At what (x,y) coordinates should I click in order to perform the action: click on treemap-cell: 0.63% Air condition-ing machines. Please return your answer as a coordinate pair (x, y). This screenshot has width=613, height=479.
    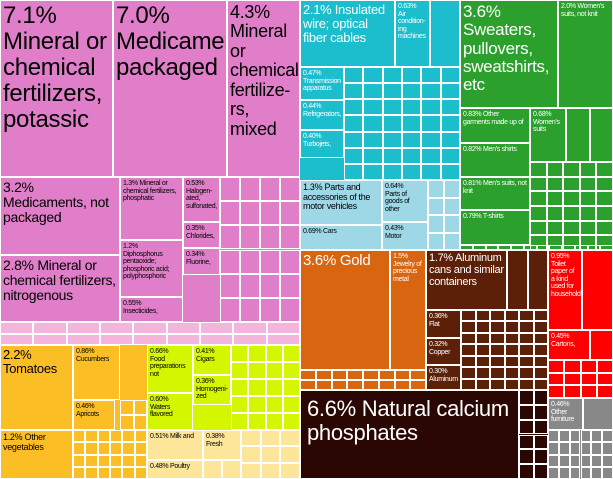
    Looking at the image, I should click on (412, 33).